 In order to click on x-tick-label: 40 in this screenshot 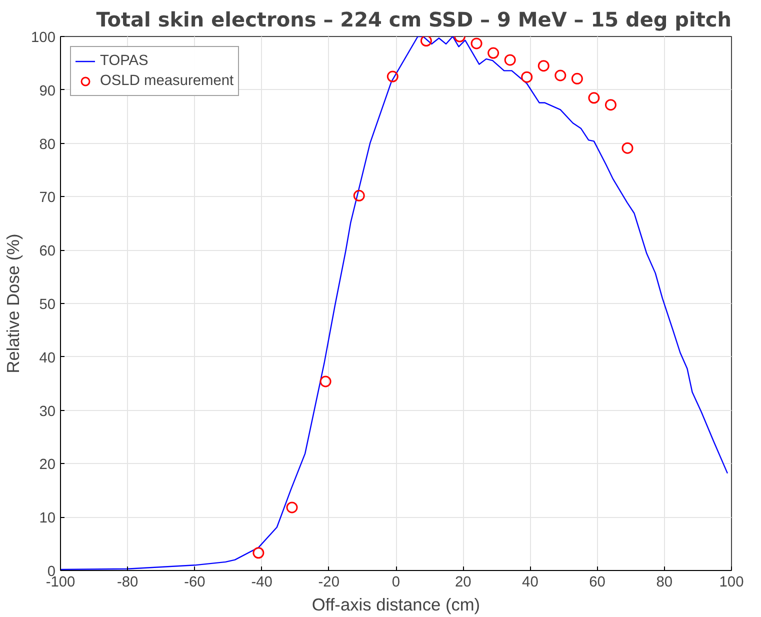, I will do `click(530, 582)`.